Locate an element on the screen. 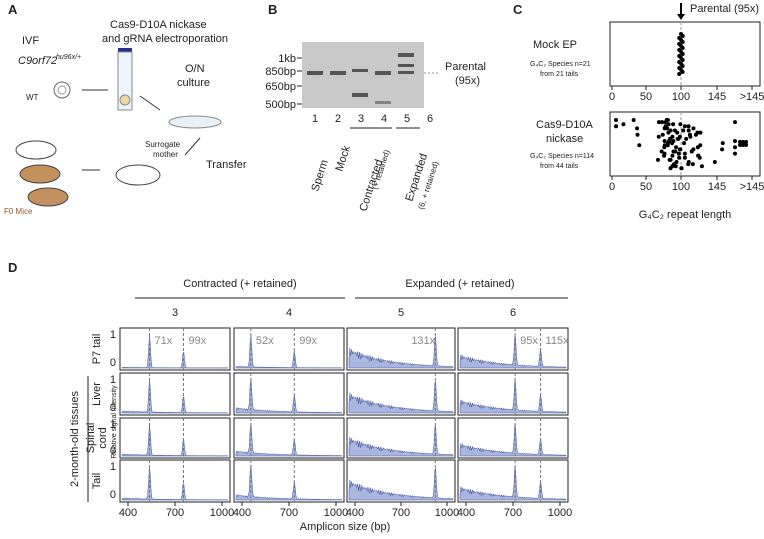  label: (95x) is located at coordinates (467, 81).